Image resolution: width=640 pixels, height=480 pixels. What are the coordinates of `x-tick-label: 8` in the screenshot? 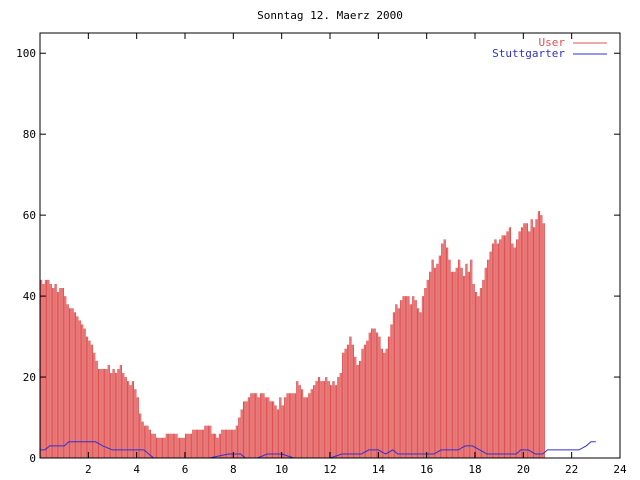 It's located at (233, 469).